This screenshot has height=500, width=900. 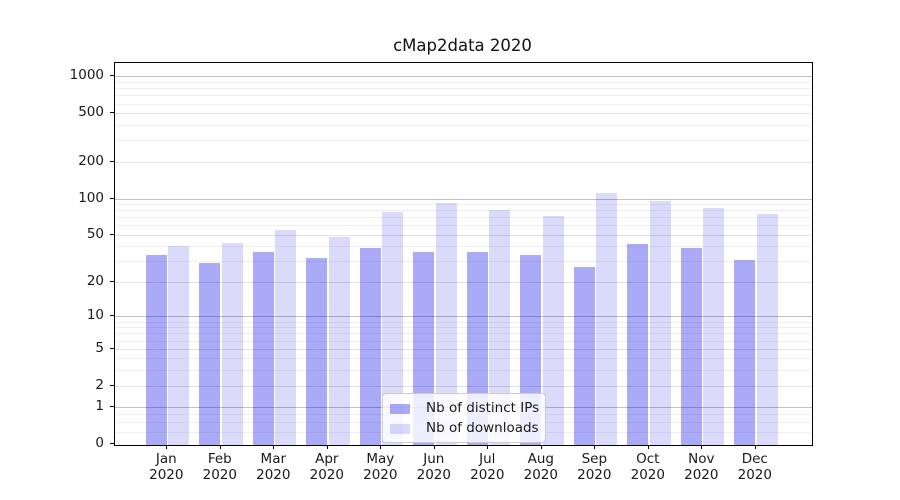 I want to click on bar-distinct-ips-dec, so click(x=745, y=352).